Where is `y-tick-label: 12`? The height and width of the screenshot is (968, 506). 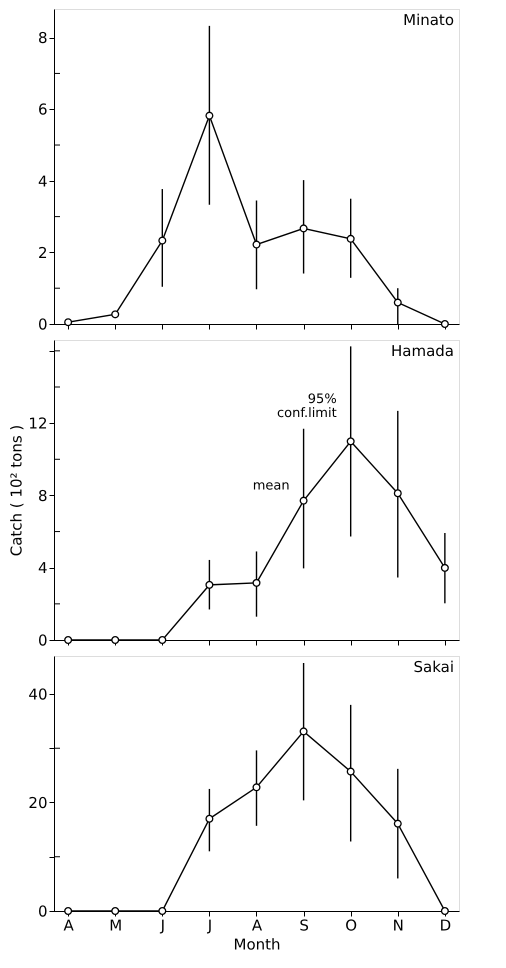
y-tick-label: 12 is located at coordinates (38, 423).